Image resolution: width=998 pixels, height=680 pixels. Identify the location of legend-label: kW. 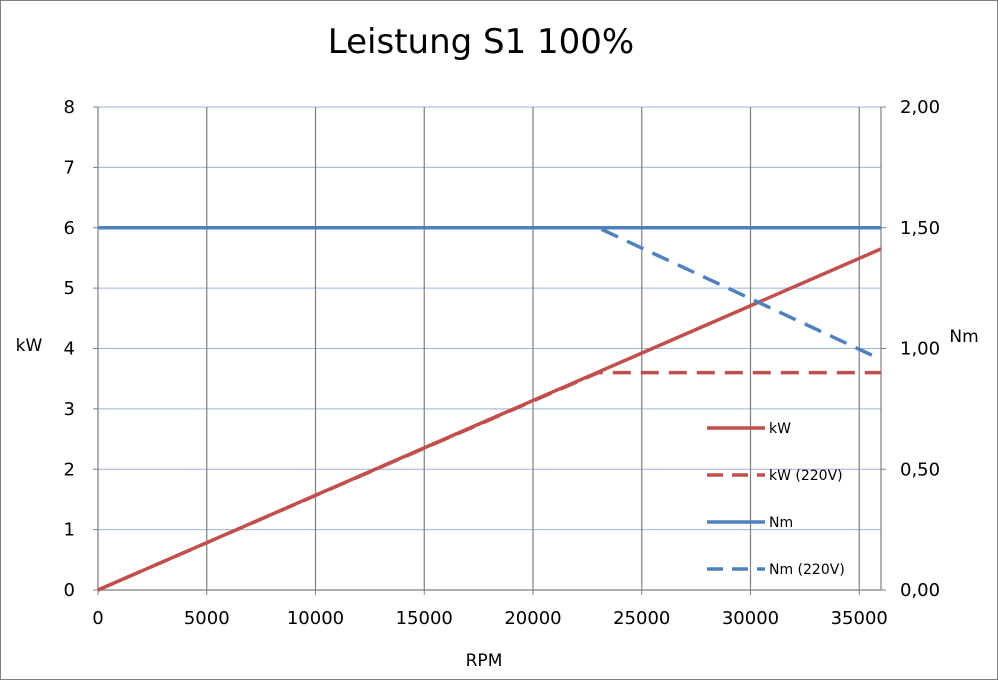
(780, 429).